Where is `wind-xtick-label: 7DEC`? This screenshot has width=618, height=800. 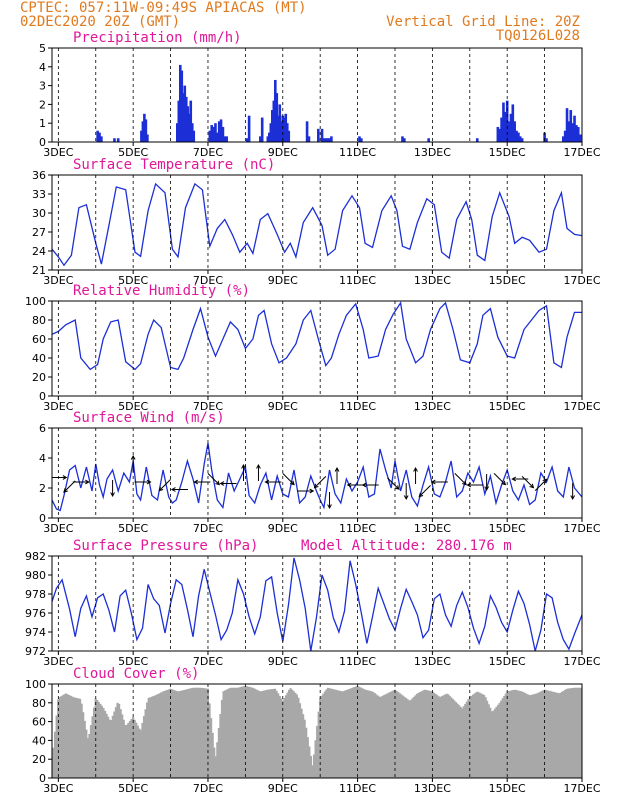 wind-xtick-label: 7DEC is located at coordinates (208, 528).